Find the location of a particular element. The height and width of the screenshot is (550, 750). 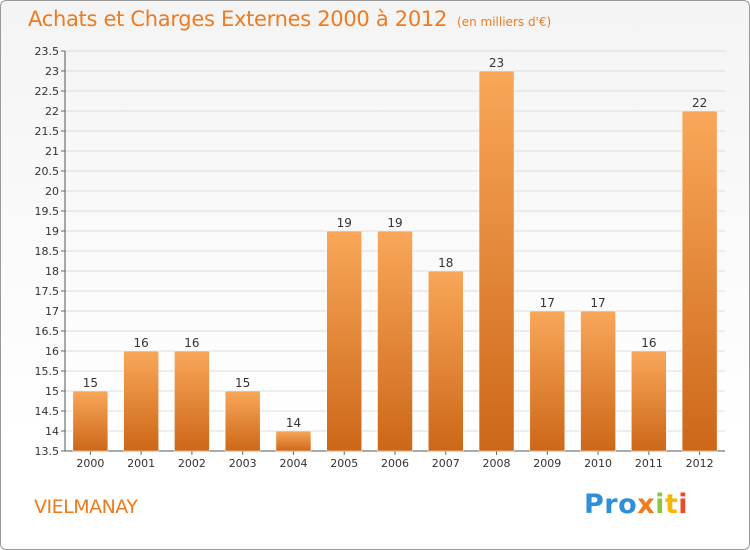

y-tick-label: 22 is located at coordinates (52, 111).